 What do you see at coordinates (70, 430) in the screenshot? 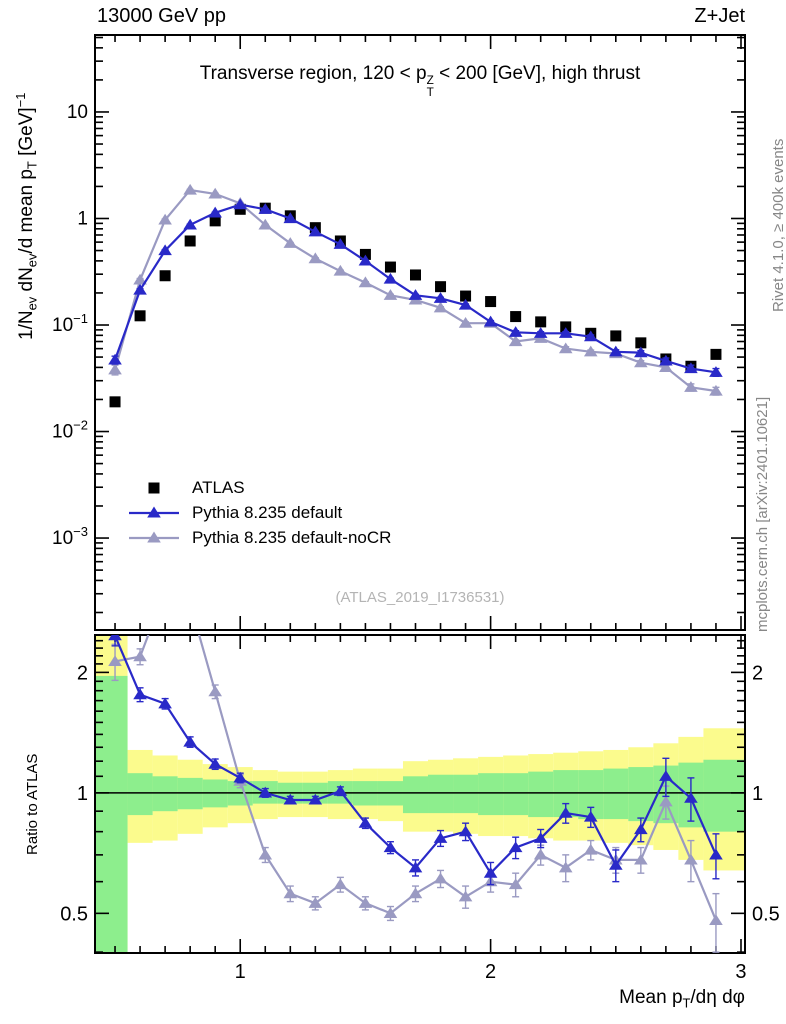
I see `svg-text: 10⁻²` at bounding box center [70, 430].